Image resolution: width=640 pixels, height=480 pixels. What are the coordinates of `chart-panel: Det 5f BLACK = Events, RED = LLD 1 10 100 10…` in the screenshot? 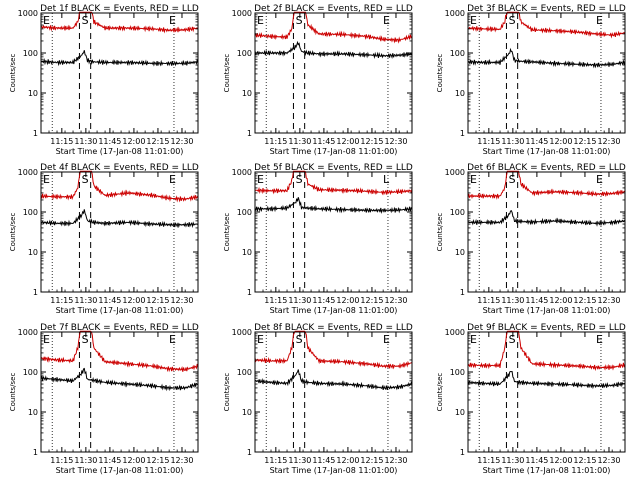 It's located at (318, 239).